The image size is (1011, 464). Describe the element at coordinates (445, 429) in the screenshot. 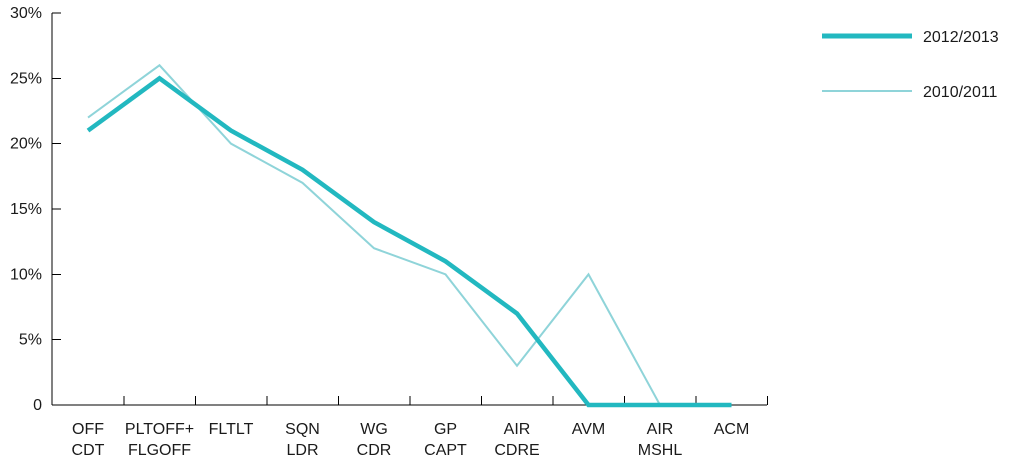

I see `x-tick-label: GP` at that location.